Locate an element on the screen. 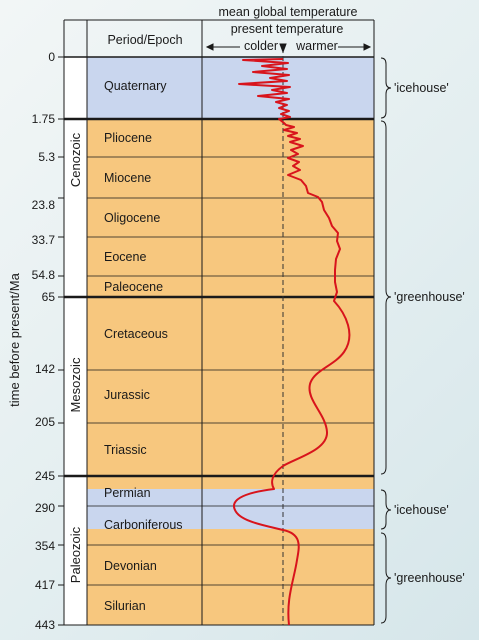 This screenshot has height=640, width=479. tick-label: 23.8 is located at coordinates (44, 205).